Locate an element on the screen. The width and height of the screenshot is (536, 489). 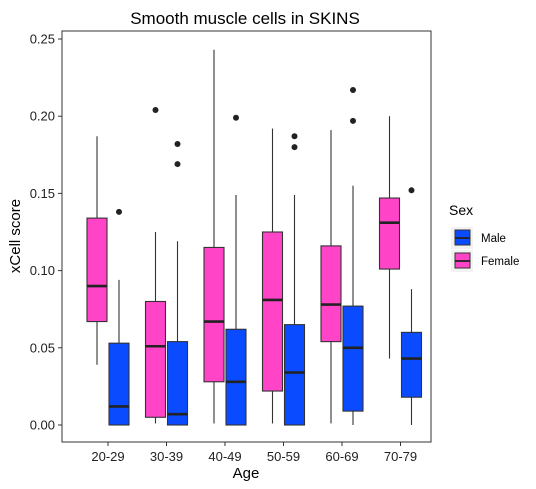
legend: Sex Male Female is located at coordinates (484, 237).